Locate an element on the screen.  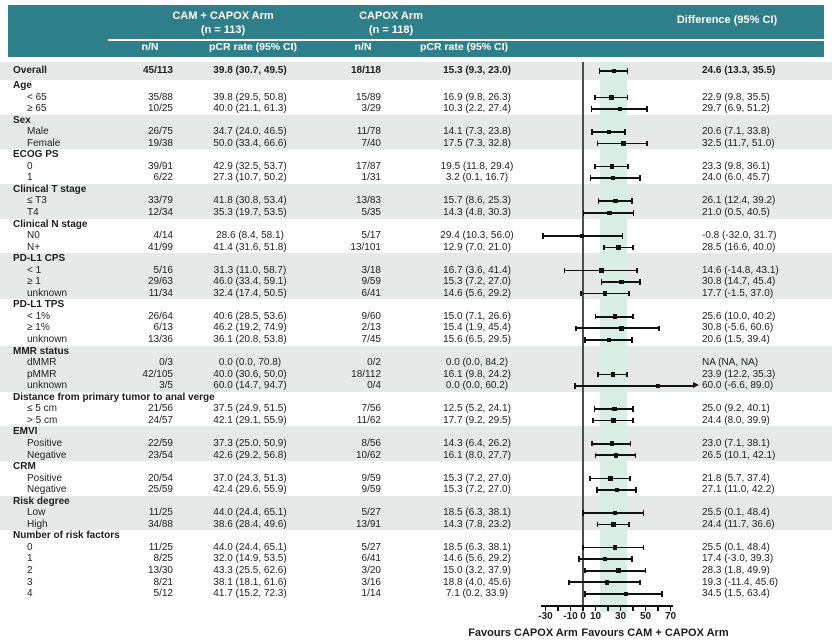
arm2-pcr-value: 15.3 (7.2, 27.0) is located at coordinates (477, 478).